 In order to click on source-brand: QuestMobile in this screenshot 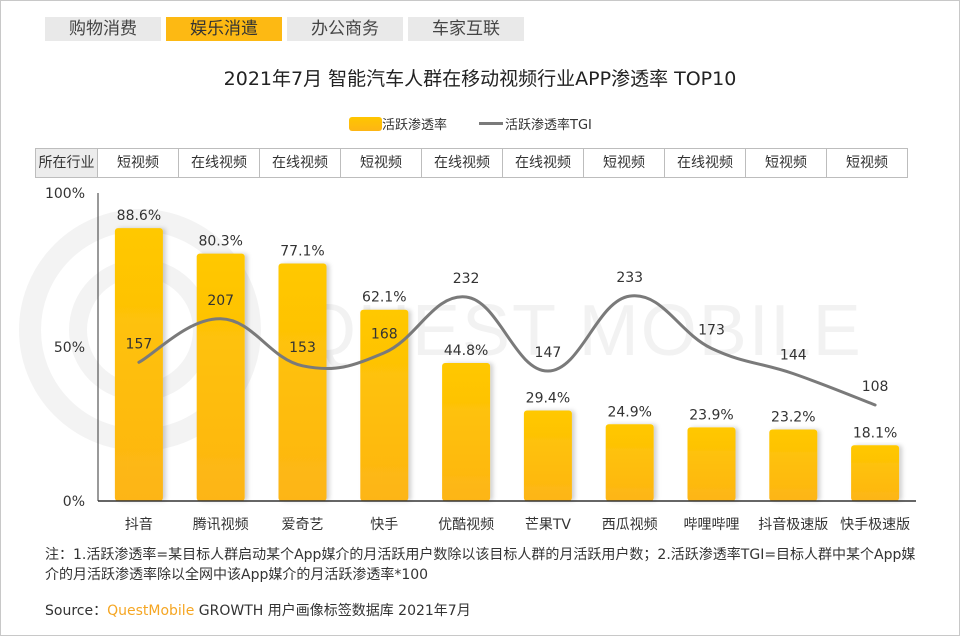, I will do `click(151, 611)`.